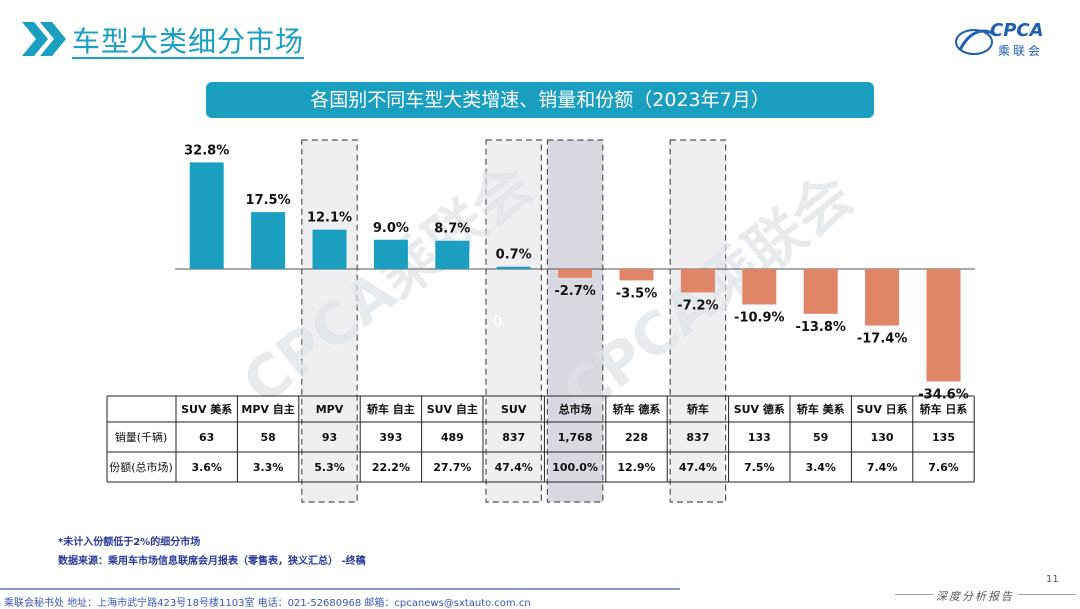 Image resolution: width=1080 pixels, height=609 pixels. What do you see at coordinates (882, 467) in the screenshot?
I see `table-cell: 7.4%` at bounding box center [882, 467].